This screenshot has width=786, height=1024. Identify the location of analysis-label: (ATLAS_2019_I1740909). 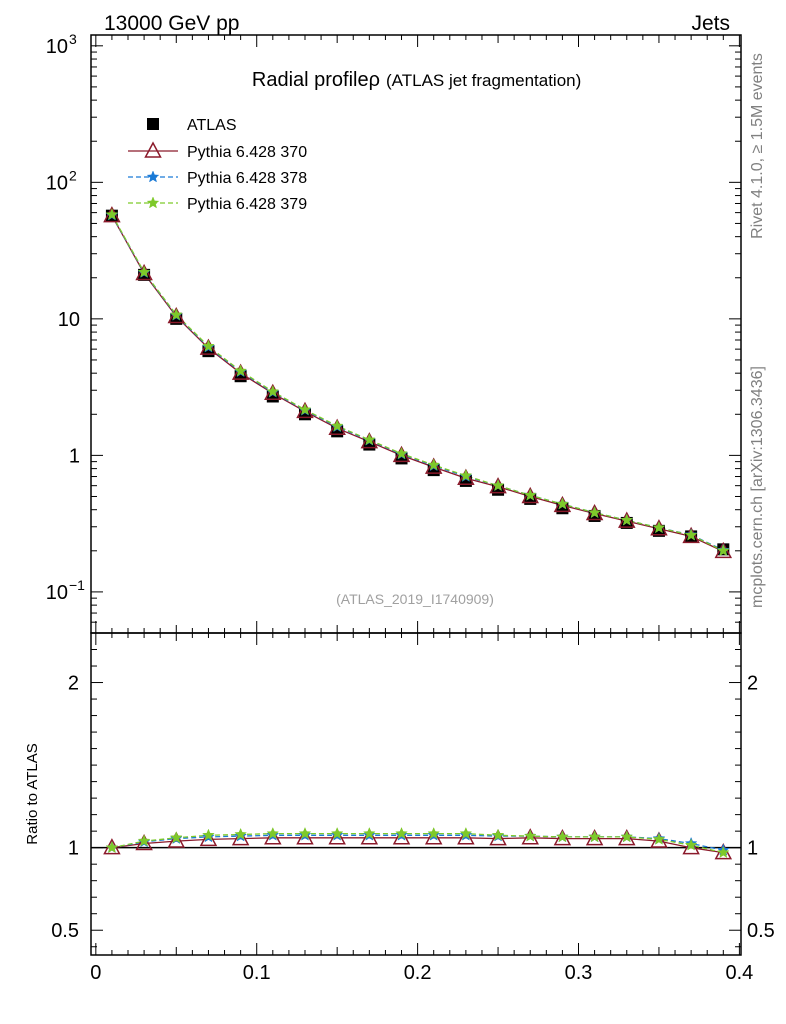
(415, 599).